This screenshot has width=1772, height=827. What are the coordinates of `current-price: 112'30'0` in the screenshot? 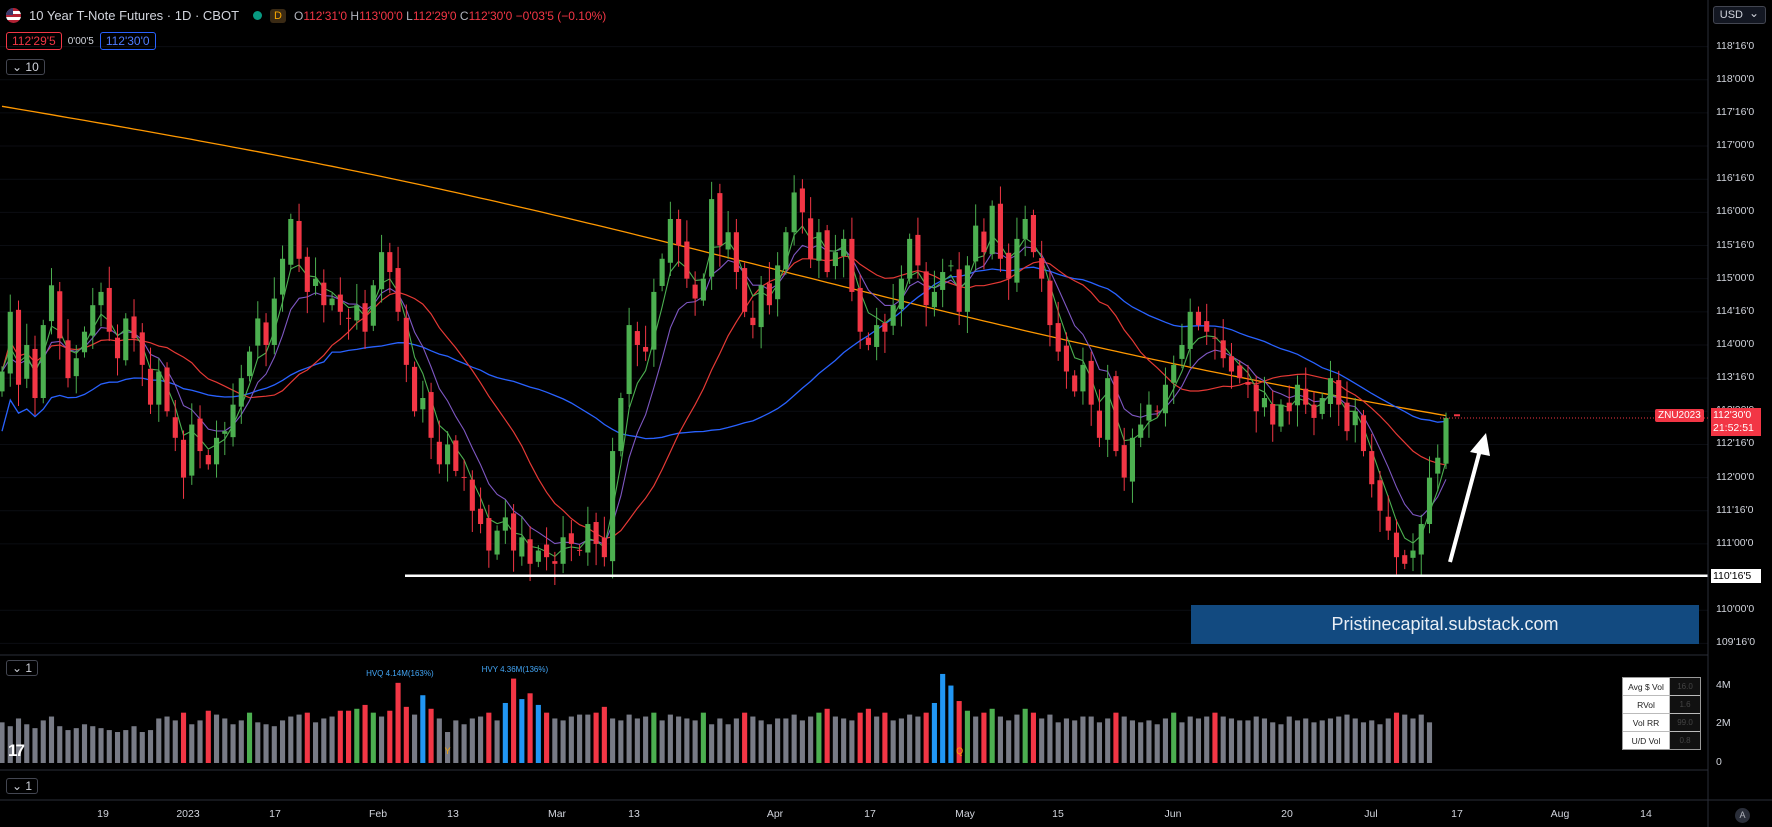 It's located at (1732, 415).